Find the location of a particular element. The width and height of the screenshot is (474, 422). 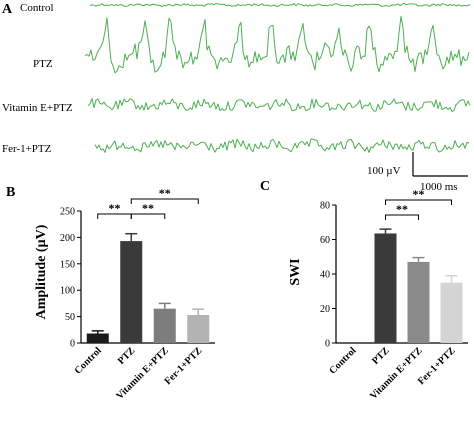

chart-c-y-tick-label: 40 is located at coordinates (325, 275).